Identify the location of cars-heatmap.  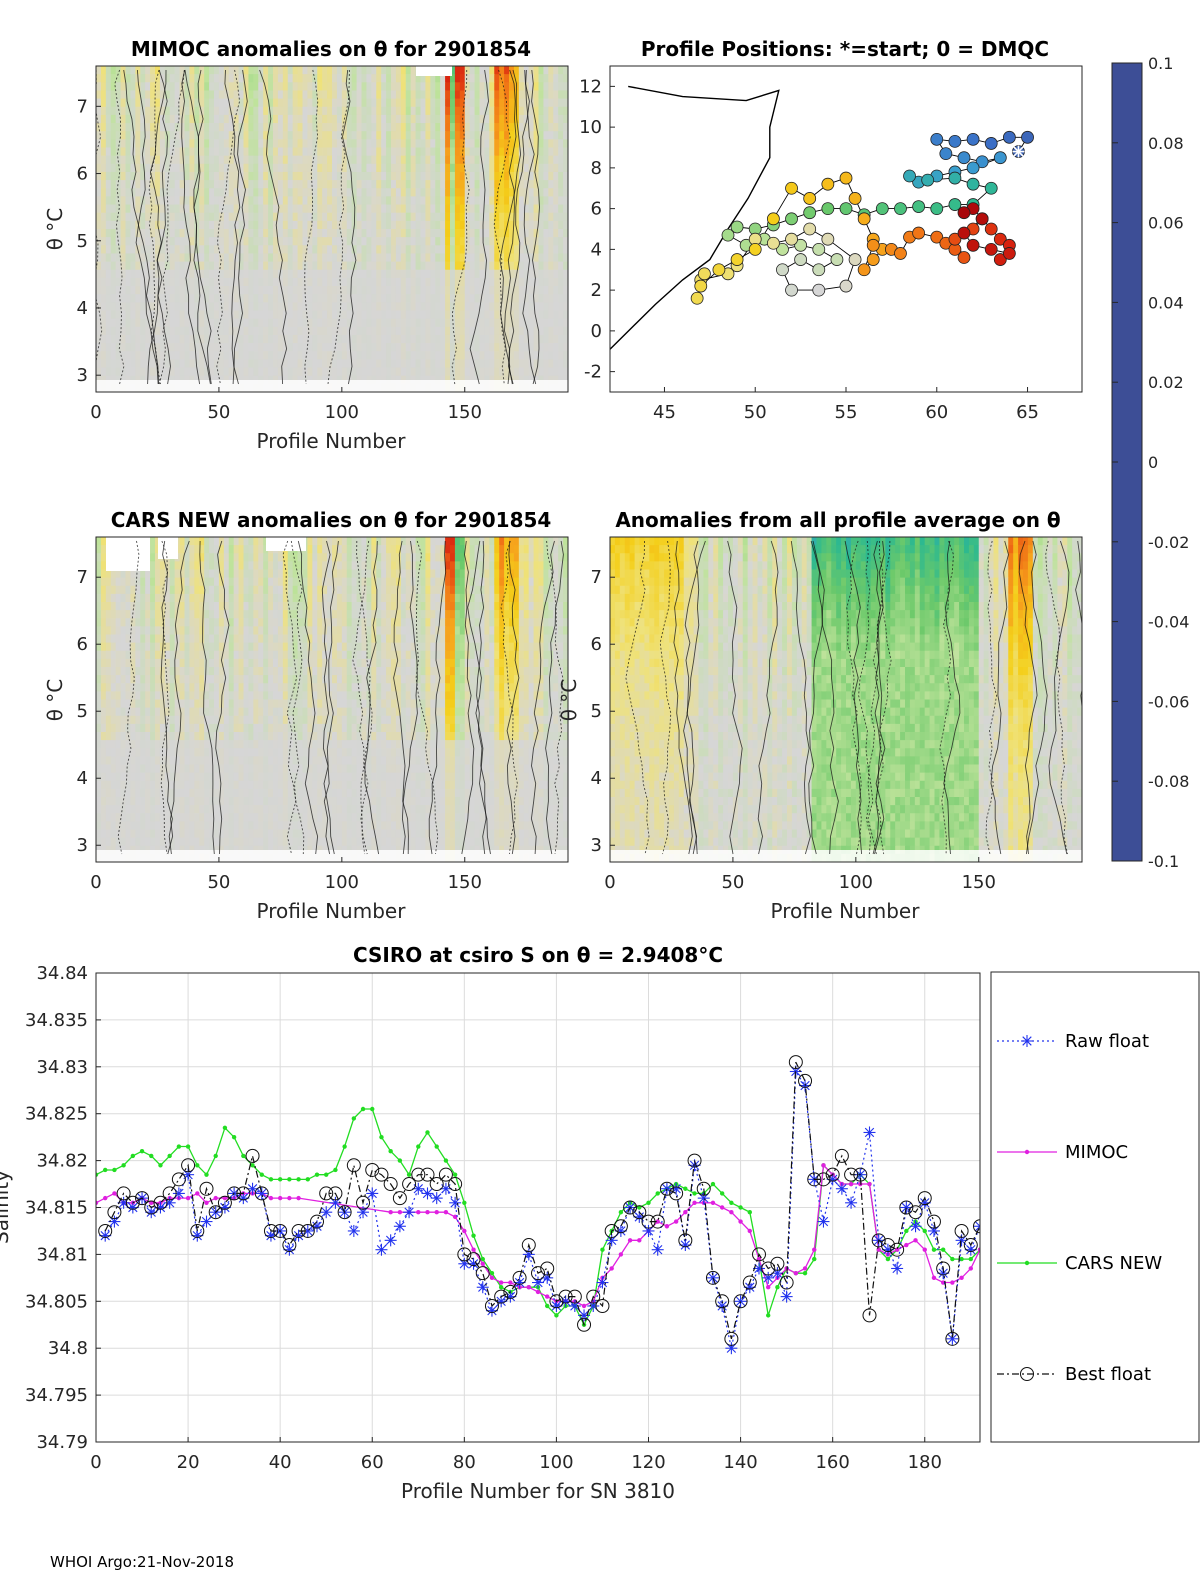
(332, 699).